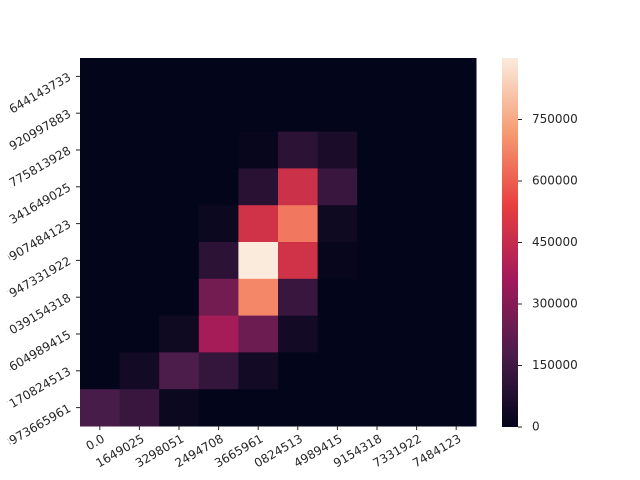 Image resolution: width=640 pixels, height=480 pixels. What do you see at coordinates (555, 119) in the screenshot?
I see `colorbar-tick-label: 750000` at bounding box center [555, 119].